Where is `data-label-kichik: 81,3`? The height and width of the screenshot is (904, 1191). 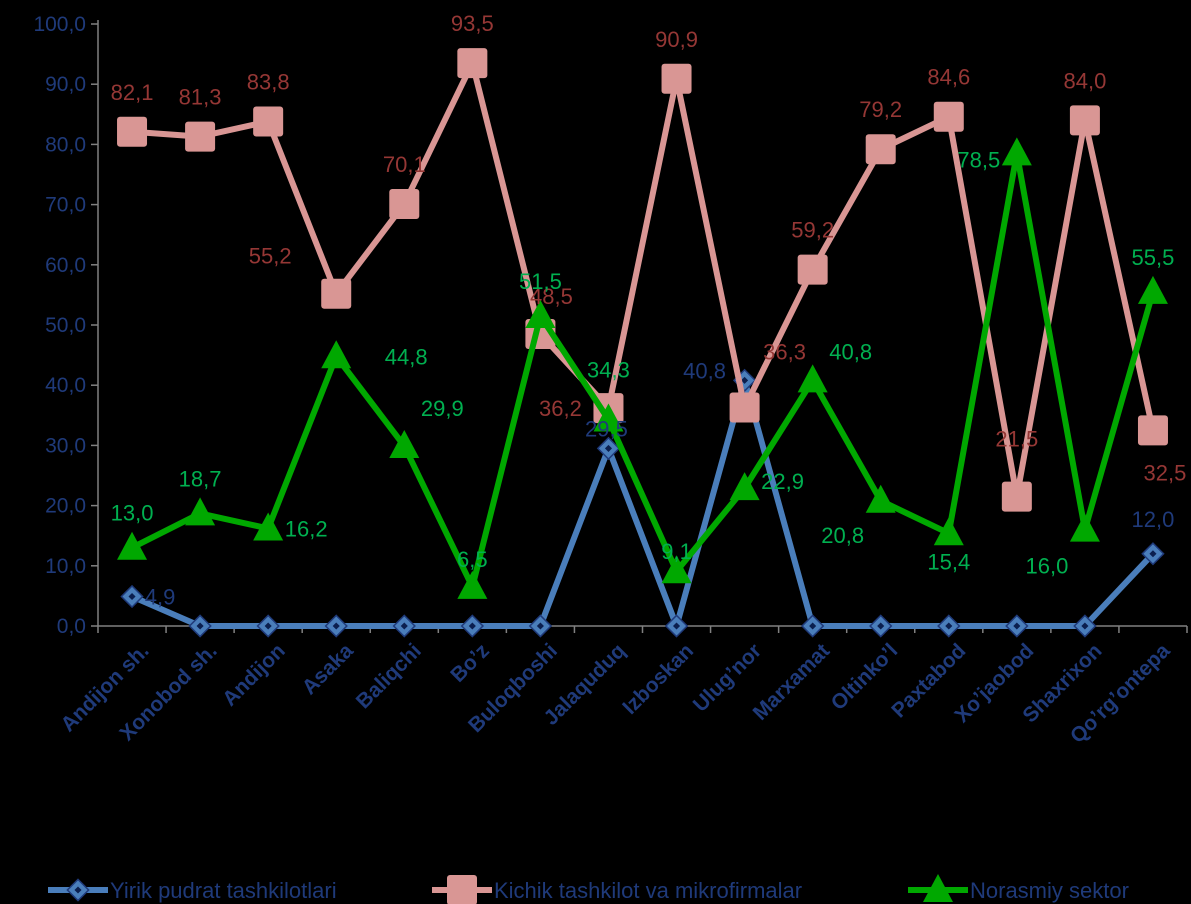 data-label-kichik: 81,3 is located at coordinates (200, 97).